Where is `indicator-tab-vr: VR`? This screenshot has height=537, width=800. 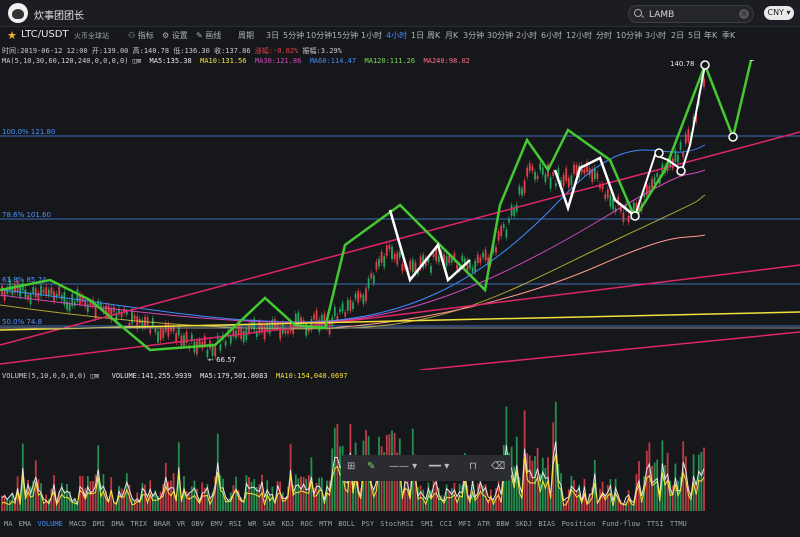
indicator-tab-vr: VR is located at coordinates (181, 524).